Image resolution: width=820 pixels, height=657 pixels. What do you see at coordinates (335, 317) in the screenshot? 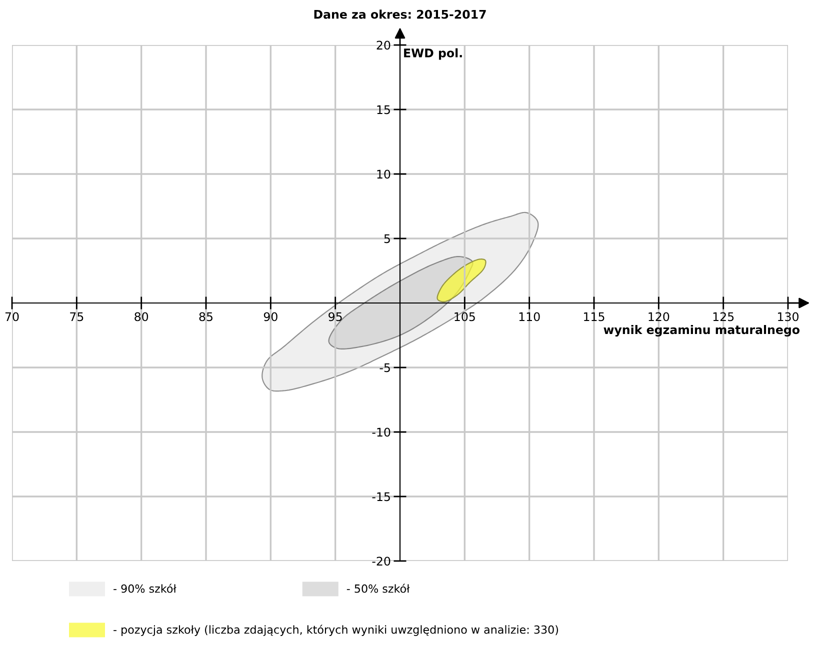
I see `x-tick-label: 95` at bounding box center [335, 317].